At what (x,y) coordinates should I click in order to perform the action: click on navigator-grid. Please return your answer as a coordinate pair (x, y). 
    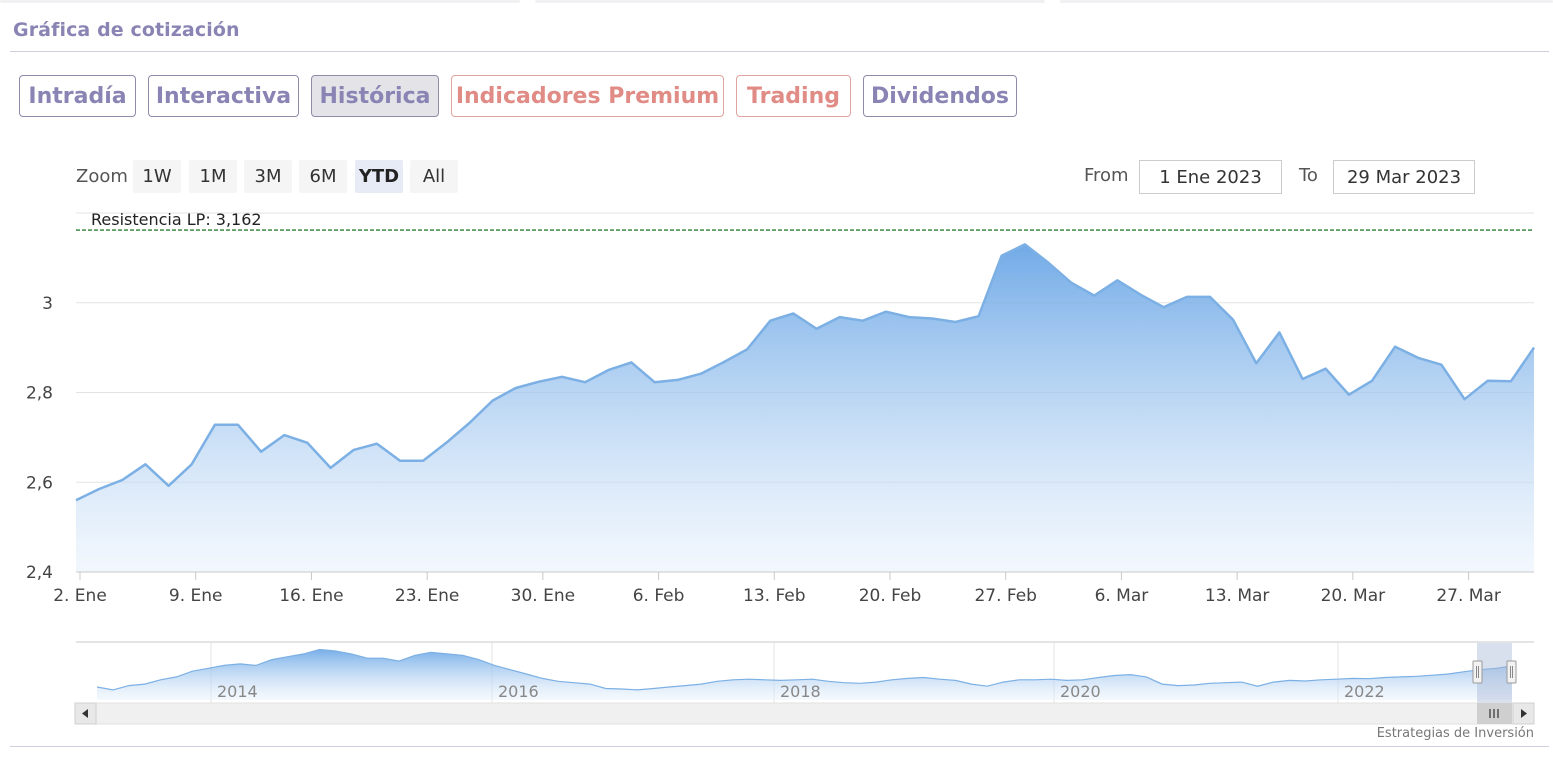
    Looking at the image, I should click on (774, 673).